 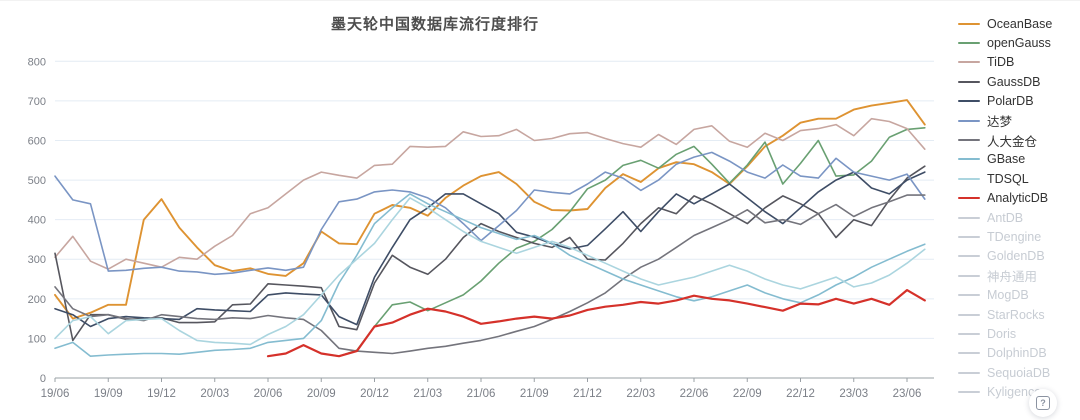 I want to click on legend-label: TDSQL, so click(x=1008, y=178).